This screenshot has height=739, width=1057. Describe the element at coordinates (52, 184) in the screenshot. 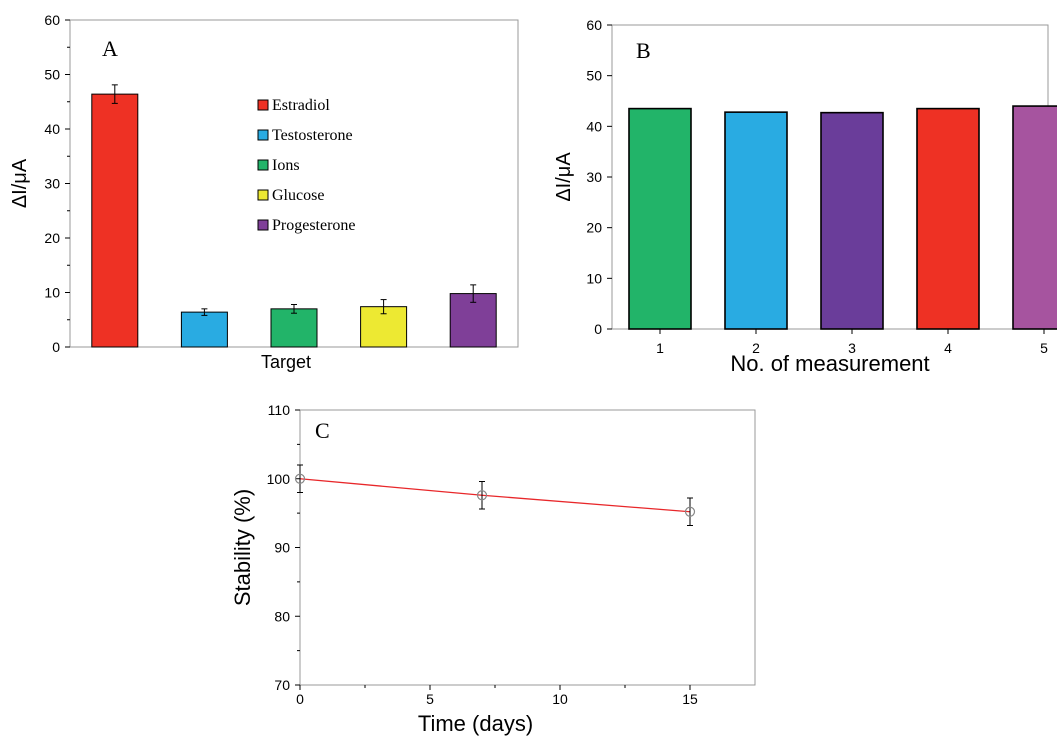

I see `panel-a-ytick-label: 30` at that location.